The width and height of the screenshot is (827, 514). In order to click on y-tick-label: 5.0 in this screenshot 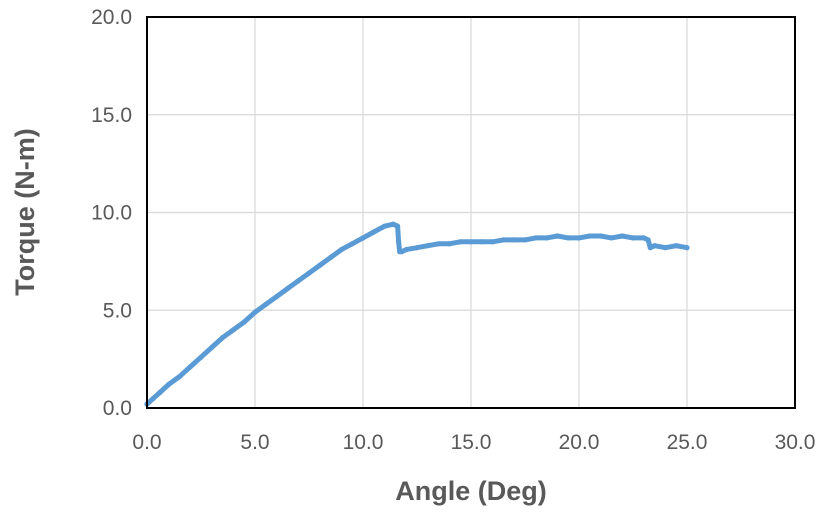, I will do `click(117, 310)`.